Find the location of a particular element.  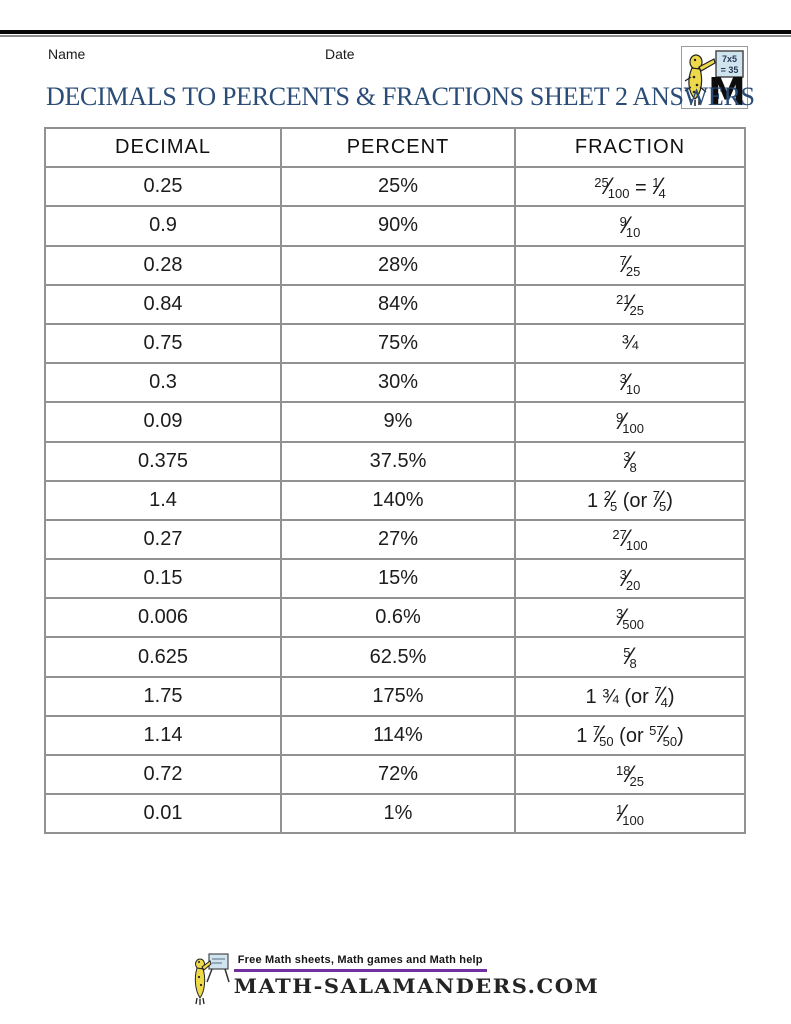

table-row: 0.006 0.6% 3⁄500 is located at coordinates (395, 618).